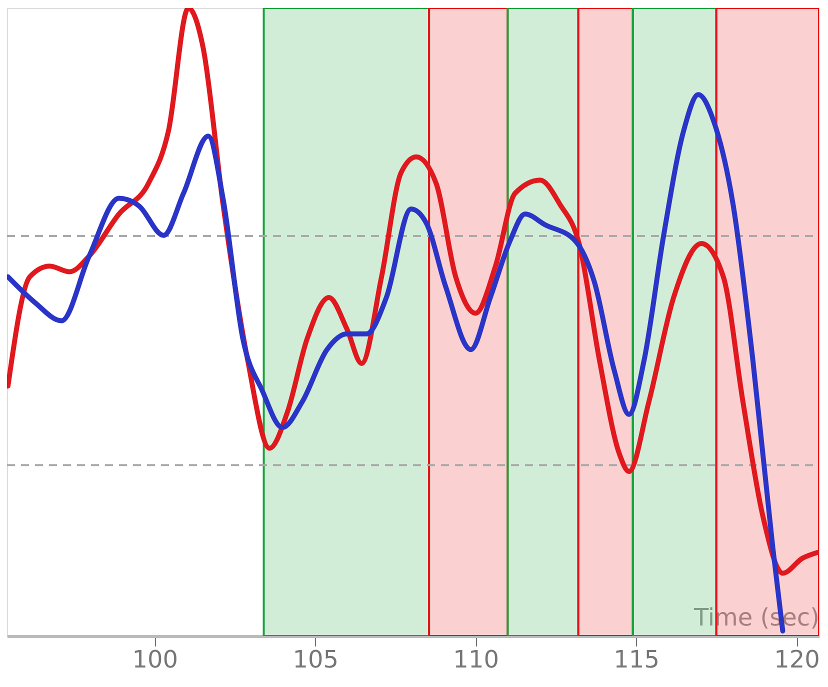 Image resolution: width=828 pixels, height=687 pixels. Describe the element at coordinates (476, 660) in the screenshot. I see `x-tick-label: 110` at that location.